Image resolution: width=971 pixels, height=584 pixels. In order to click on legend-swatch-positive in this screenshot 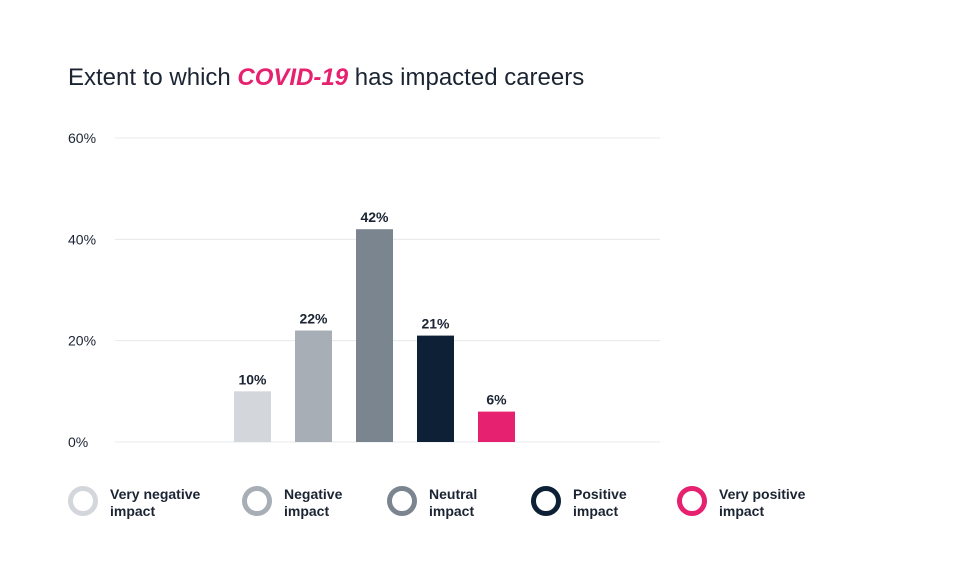, I will do `click(546, 501)`.